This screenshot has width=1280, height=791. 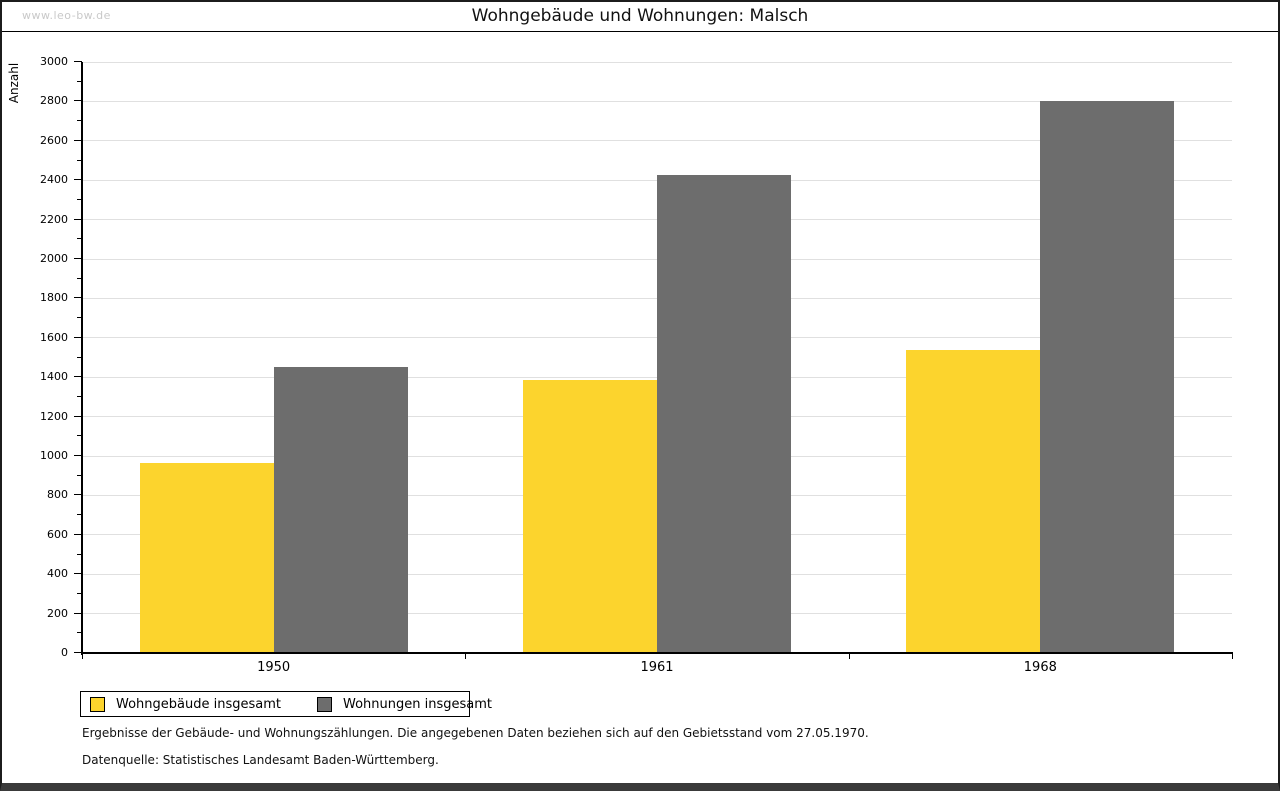 I want to click on x-axis-category-label: 1950, so click(x=274, y=667).